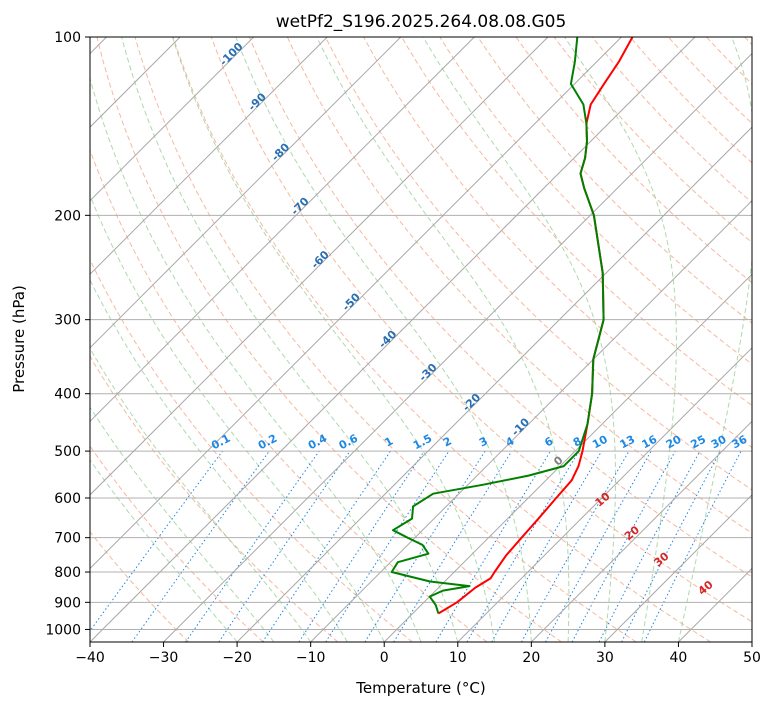 This screenshot has height=708, width=775. Describe the element at coordinates (67, 321) in the screenshot. I see `y-tick-label: 300` at that location.